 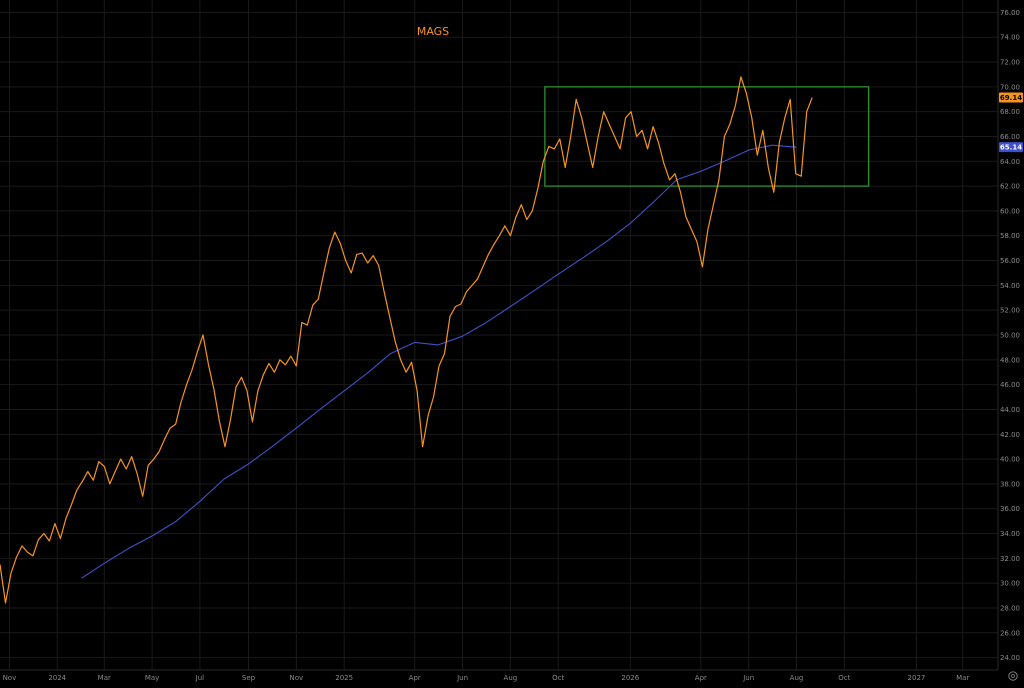 I want to click on settings-gear-icon, so click(x=1013, y=676).